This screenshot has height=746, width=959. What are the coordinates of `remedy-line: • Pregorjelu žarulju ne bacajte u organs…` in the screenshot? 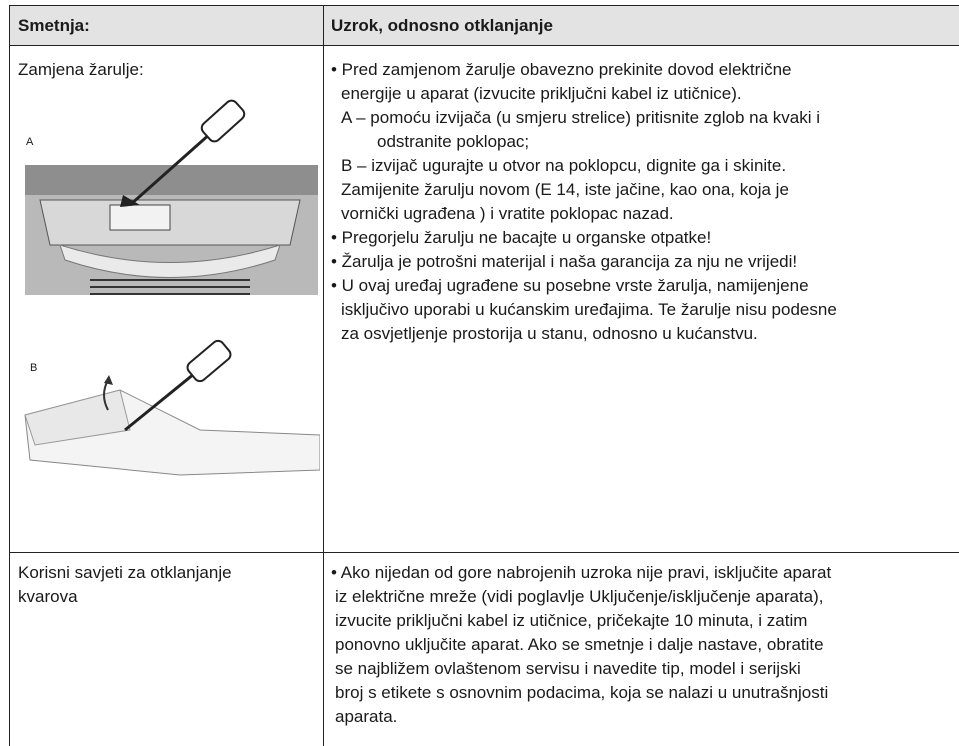 It's located at (521, 237).